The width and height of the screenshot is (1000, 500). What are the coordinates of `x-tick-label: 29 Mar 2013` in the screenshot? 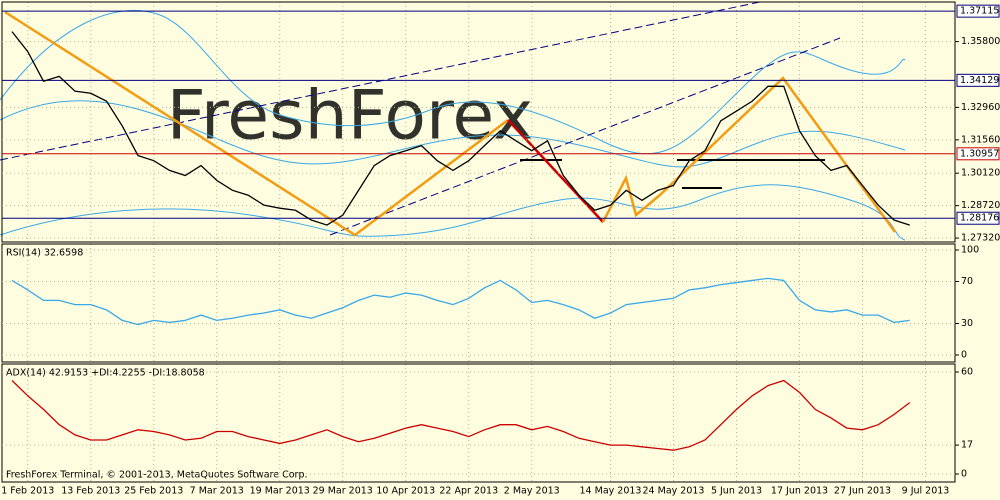 It's located at (343, 491).